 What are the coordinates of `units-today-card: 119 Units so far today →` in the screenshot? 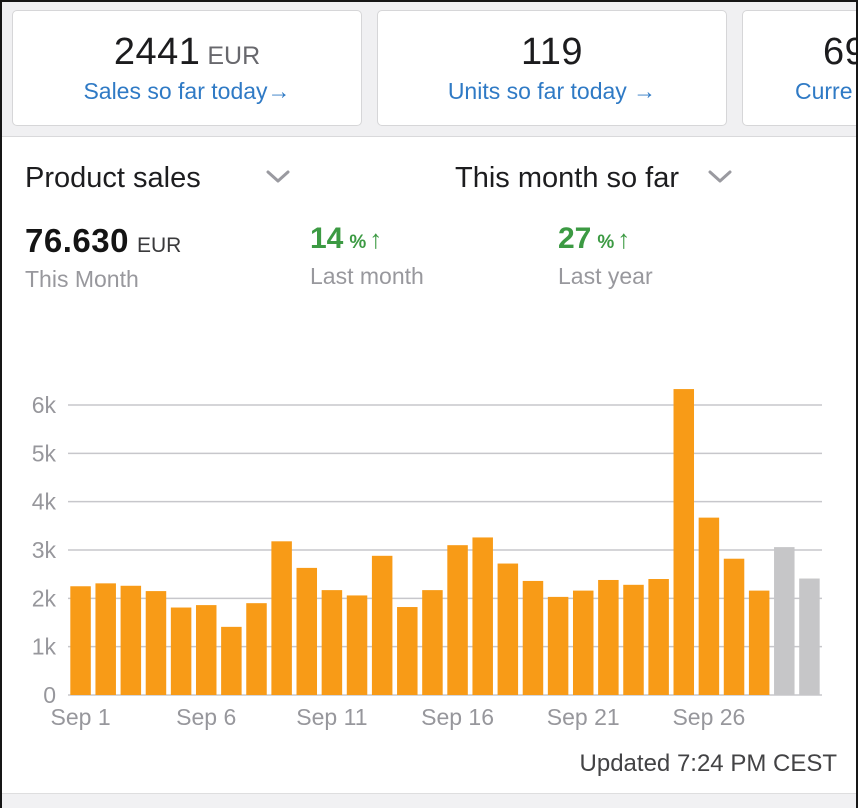 It's located at (552, 68).